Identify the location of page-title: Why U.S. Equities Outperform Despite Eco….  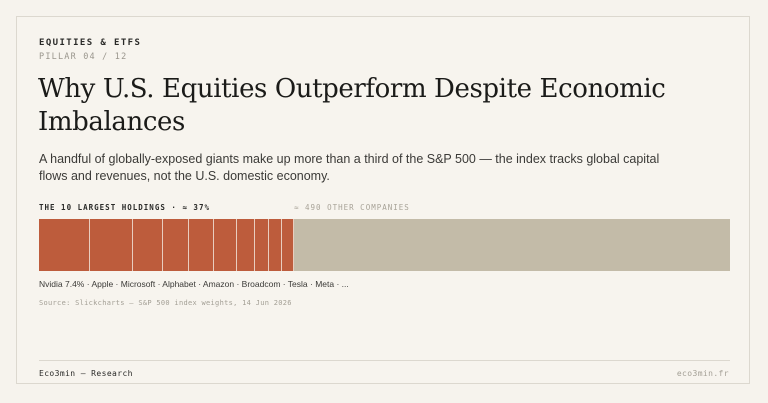
(352, 105).